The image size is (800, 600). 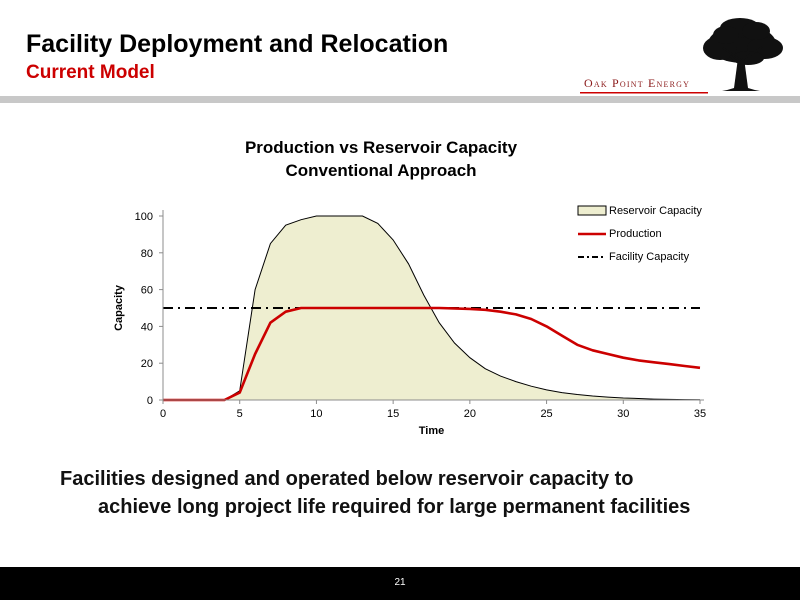 What do you see at coordinates (147, 364) in the screenshot?
I see `y-tick-label: 20` at bounding box center [147, 364].